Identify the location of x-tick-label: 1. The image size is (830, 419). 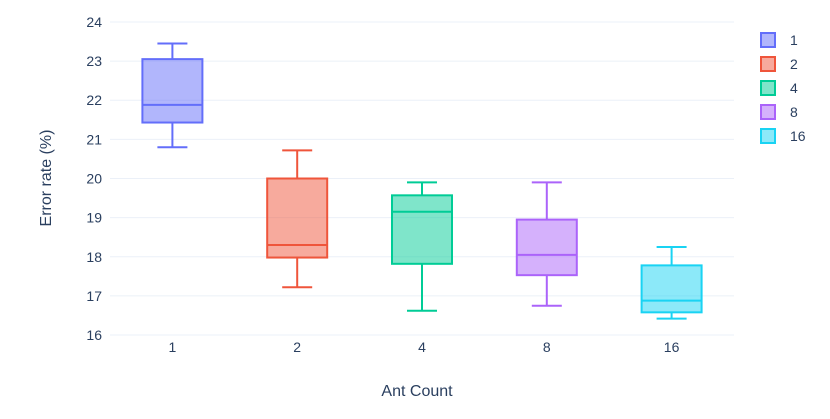
(173, 347).